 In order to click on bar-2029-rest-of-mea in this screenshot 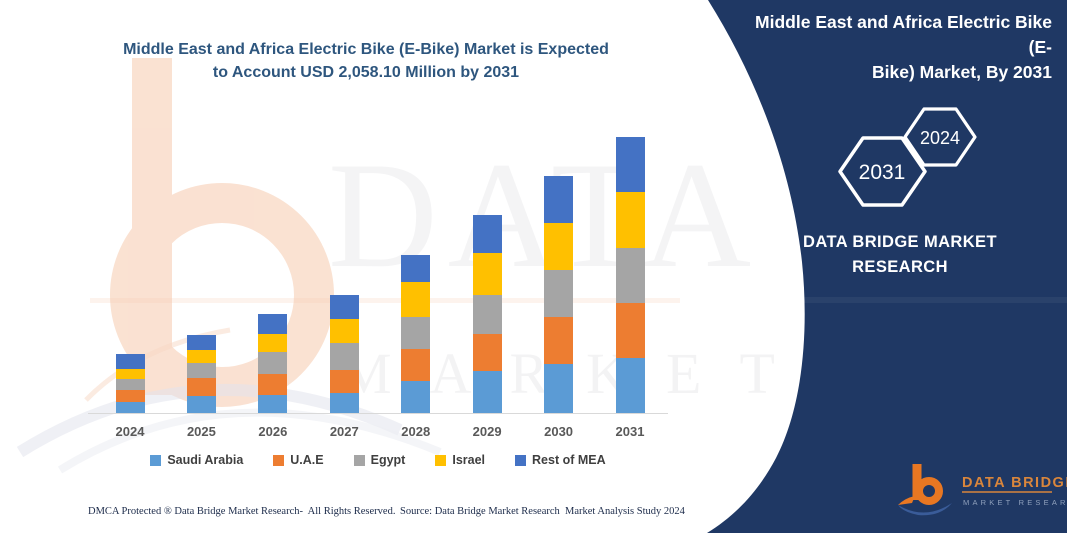, I will do `click(487, 234)`.